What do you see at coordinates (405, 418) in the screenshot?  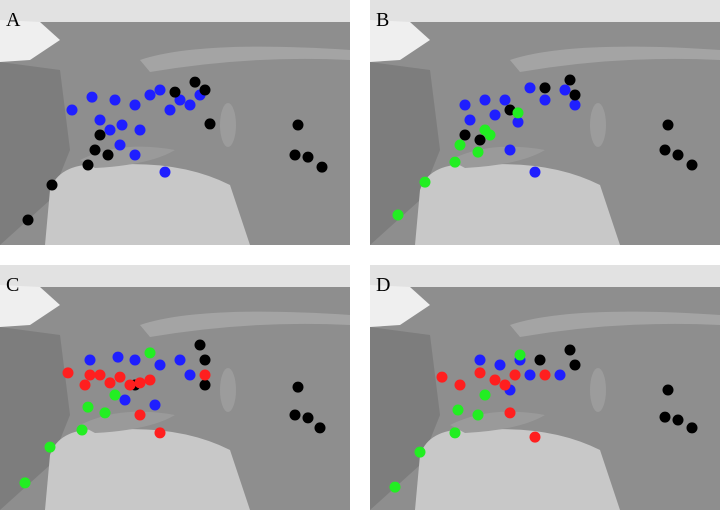 I see `atlantic` at bounding box center [405, 418].